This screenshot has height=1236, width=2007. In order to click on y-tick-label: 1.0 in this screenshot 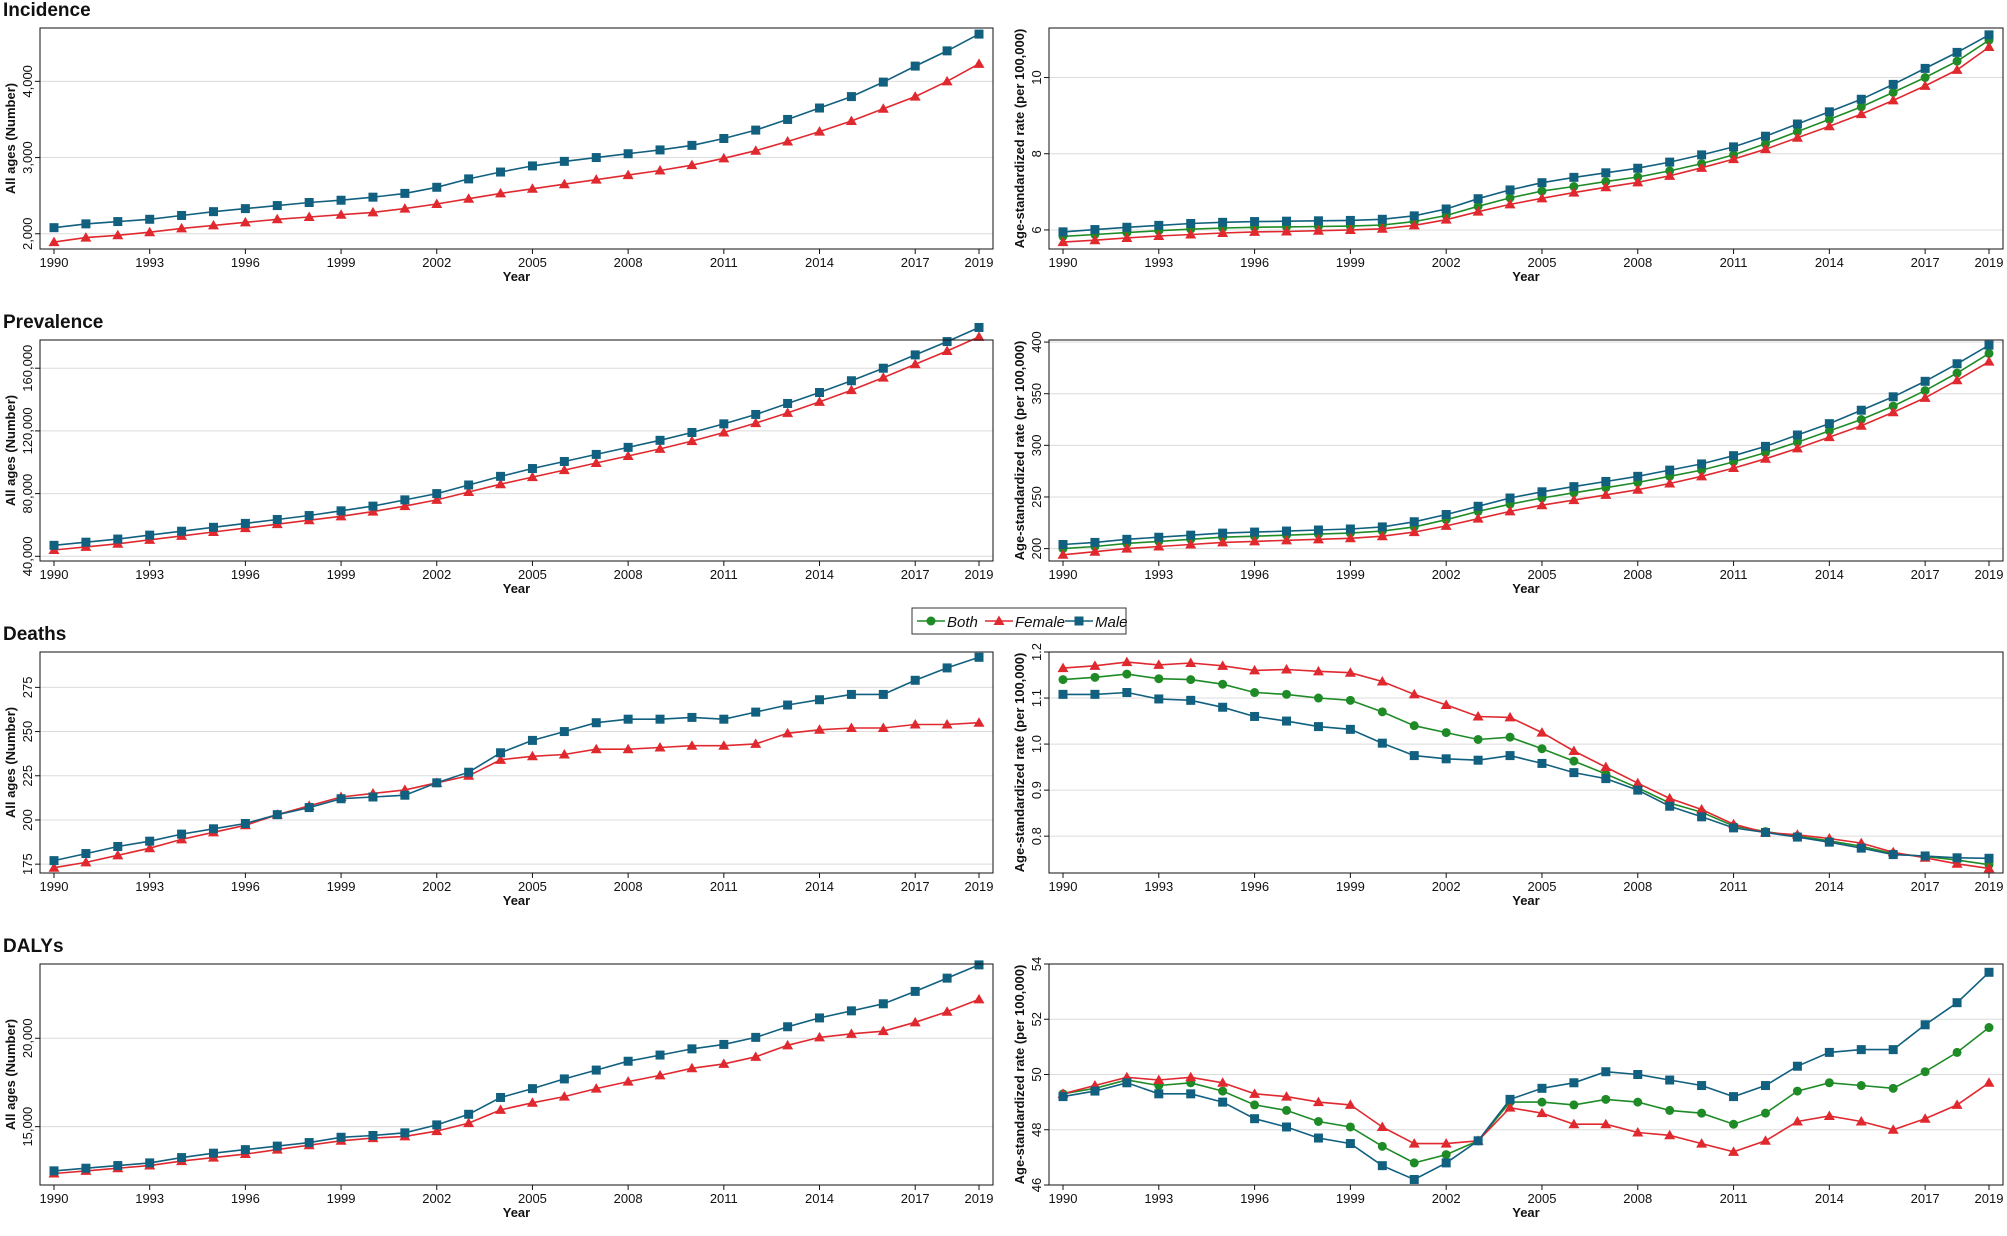, I will do `click(1036, 744)`.